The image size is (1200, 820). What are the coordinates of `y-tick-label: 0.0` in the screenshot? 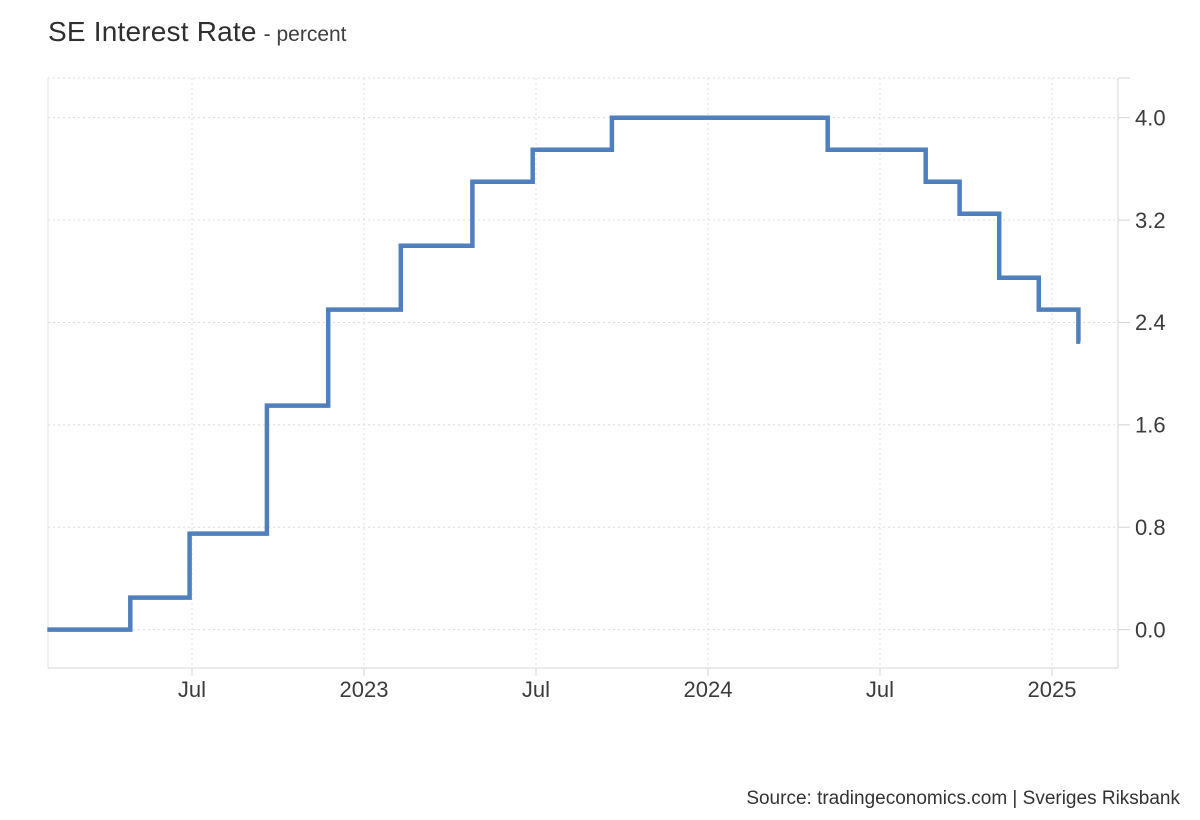 It's located at (1150, 629).